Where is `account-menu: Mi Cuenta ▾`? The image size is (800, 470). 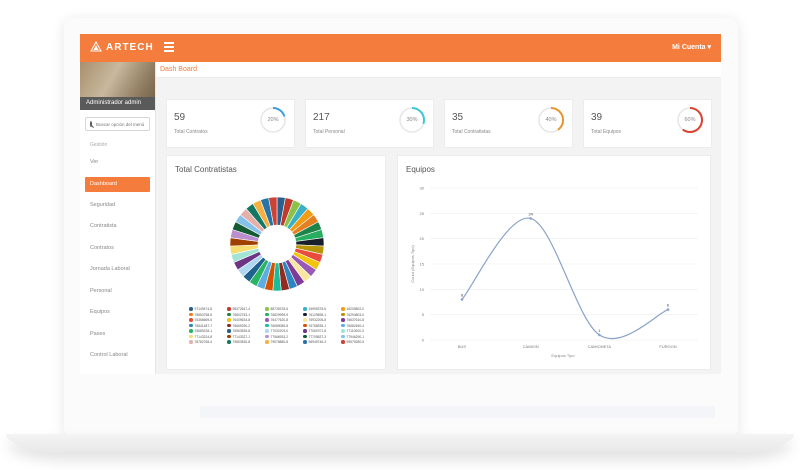
account-menu: Mi Cuenta ▾ is located at coordinates (691, 47).